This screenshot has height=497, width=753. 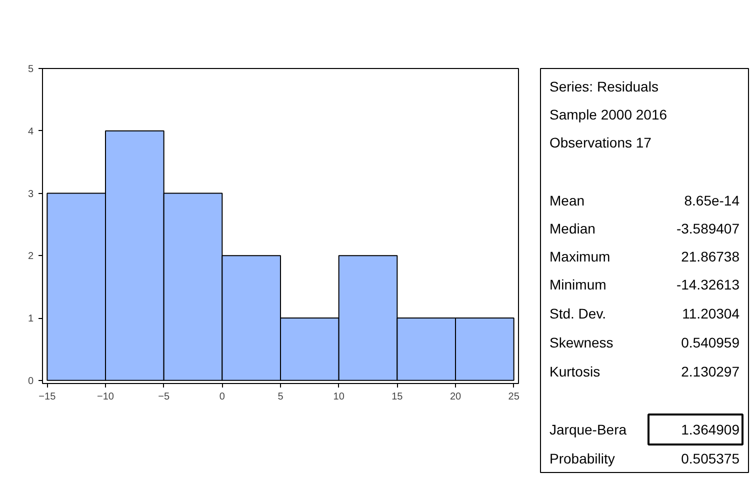 What do you see at coordinates (281, 397) in the screenshot?
I see `x-tick-label: 5` at bounding box center [281, 397].